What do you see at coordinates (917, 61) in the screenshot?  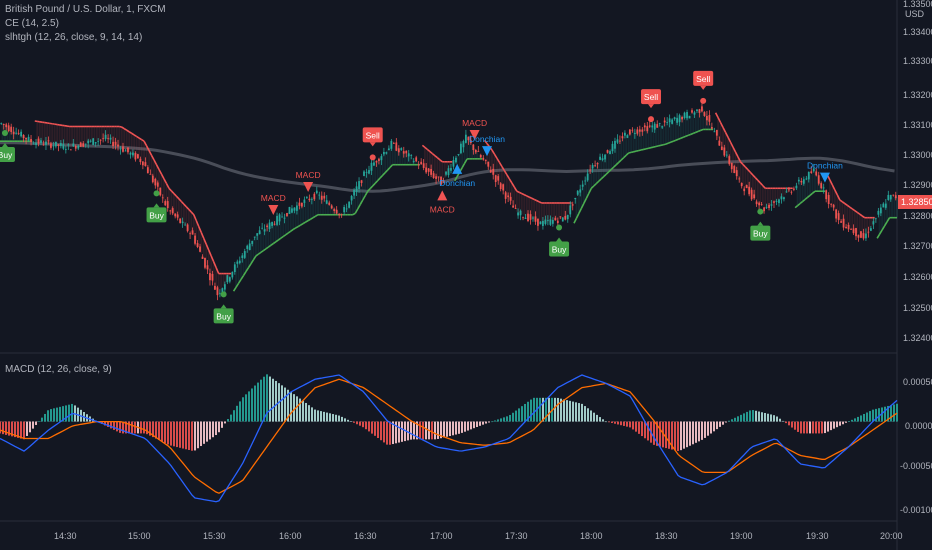 I see `price-axis-tick: 1.33300` at bounding box center [917, 61].